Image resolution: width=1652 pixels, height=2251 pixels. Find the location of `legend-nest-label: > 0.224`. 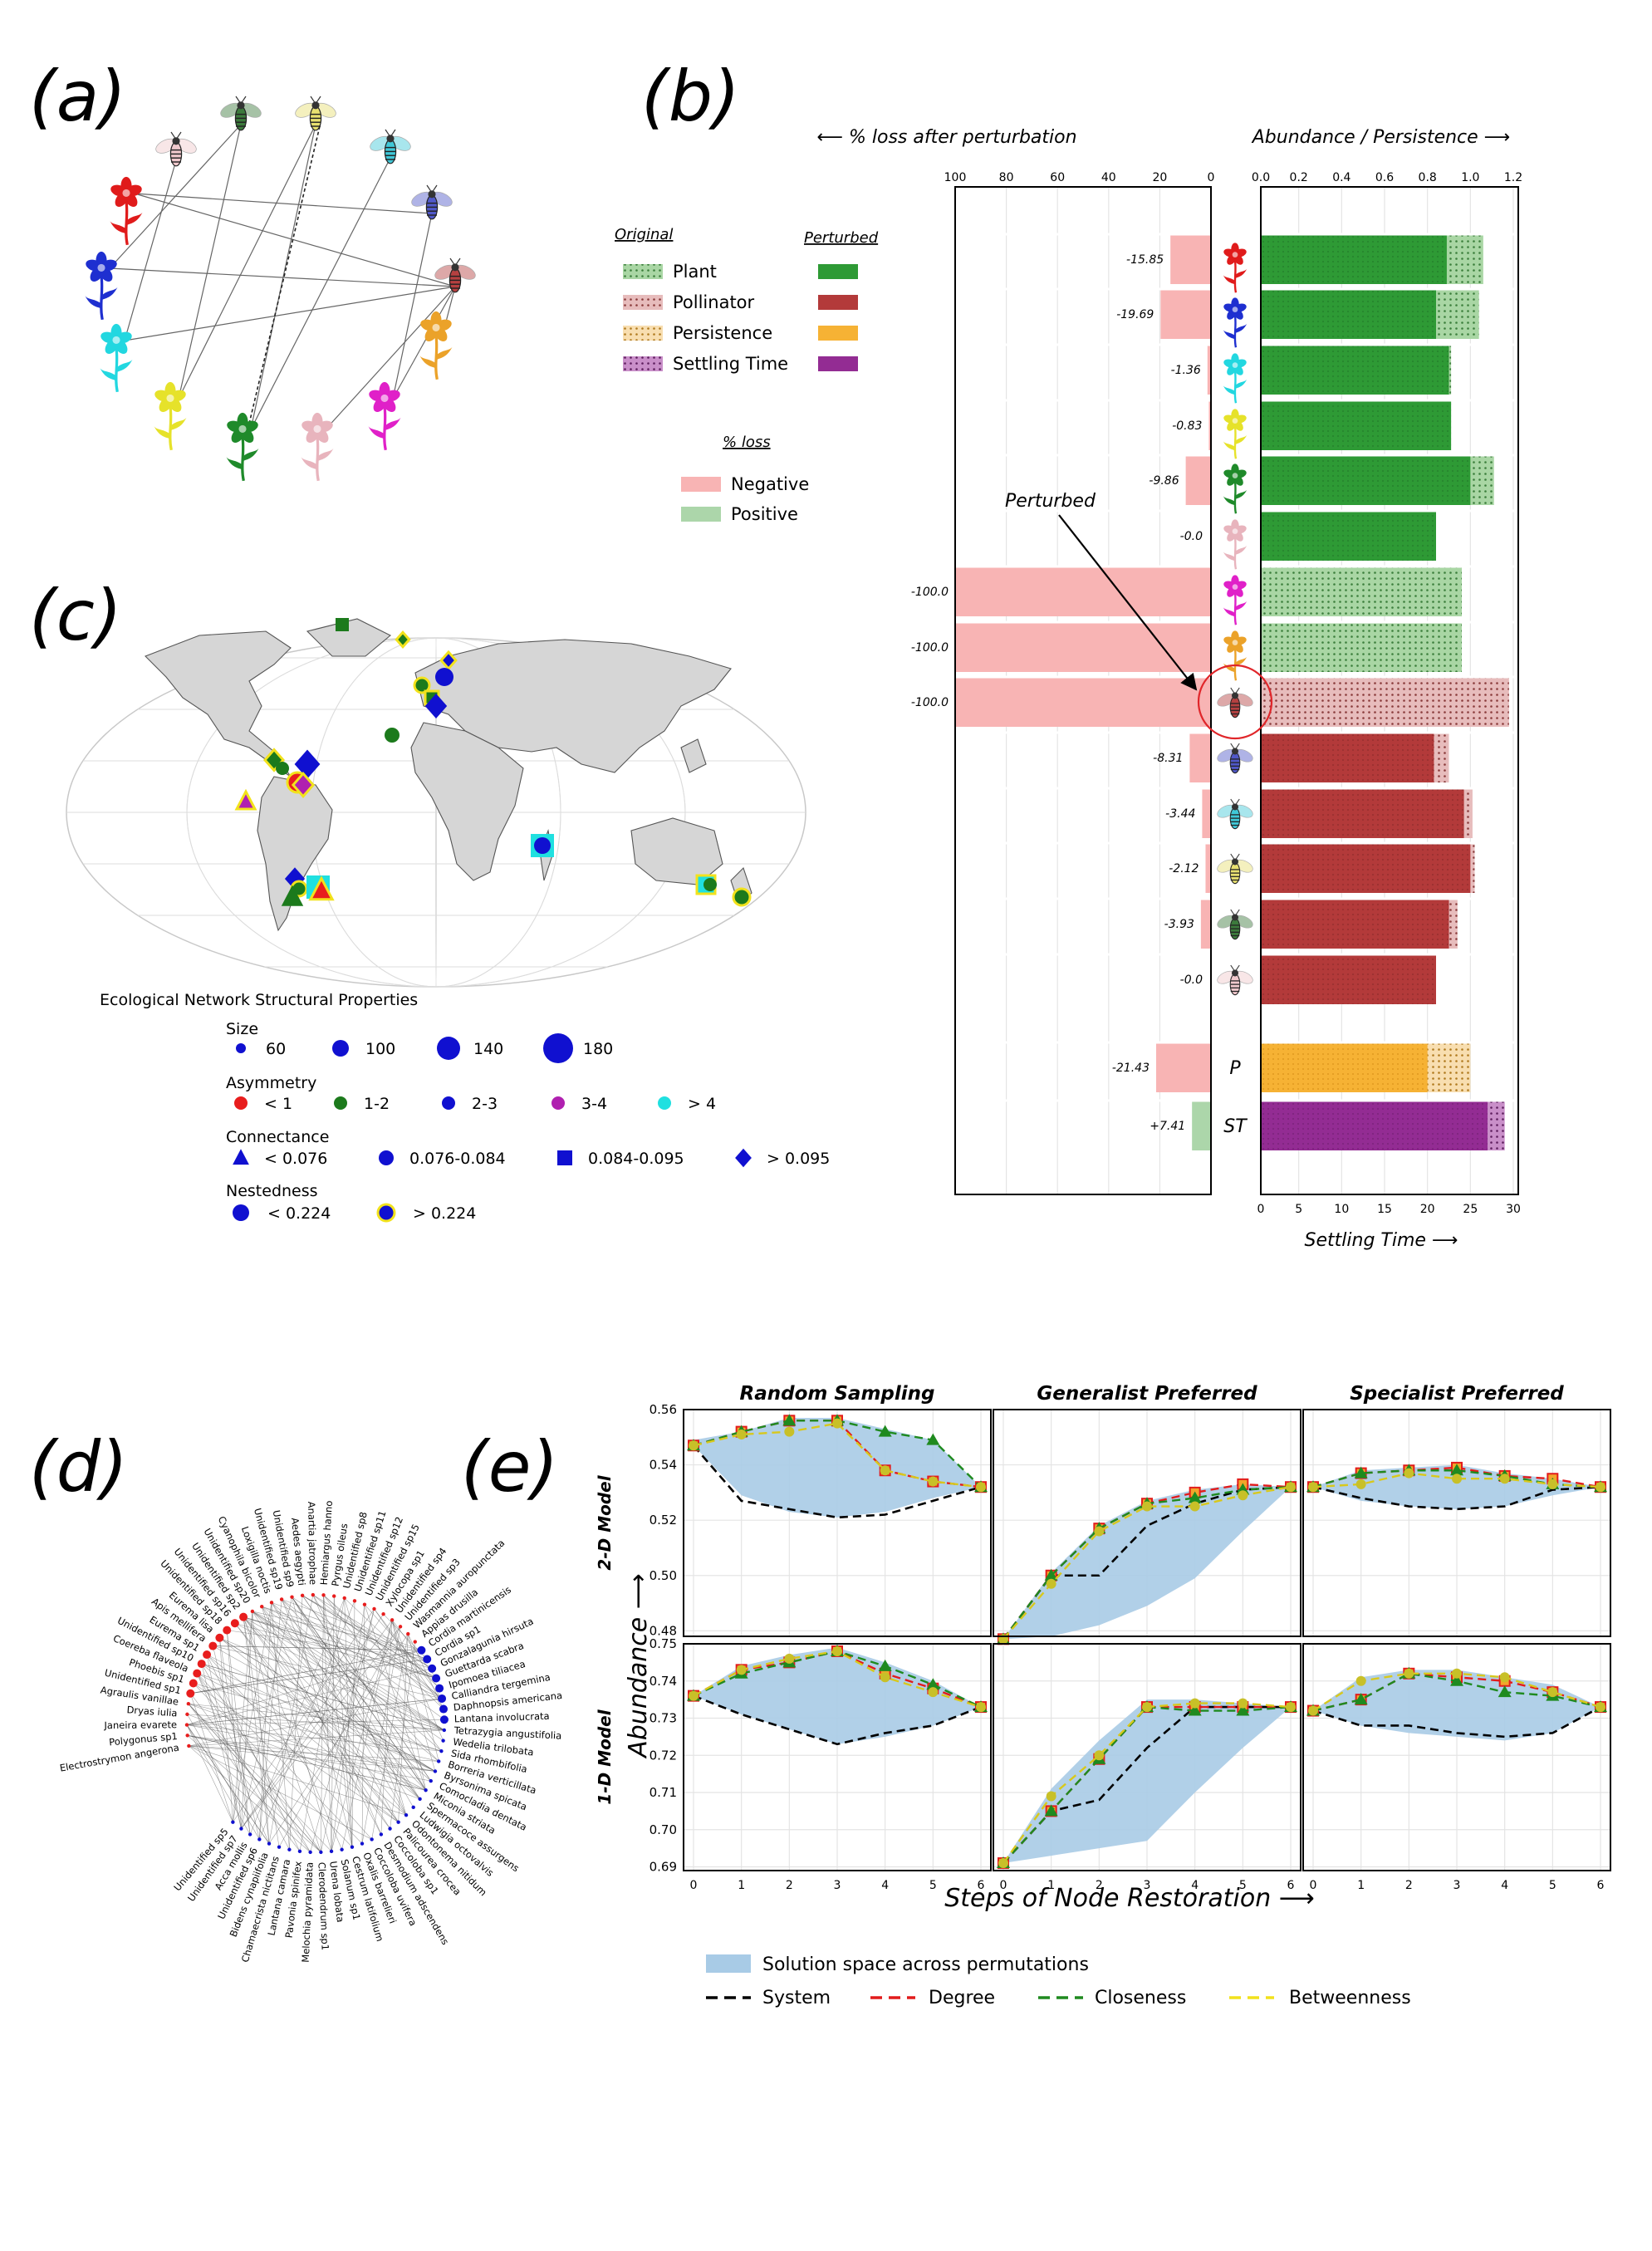

legend-nest-label: > 0.224 is located at coordinates (445, 1213).